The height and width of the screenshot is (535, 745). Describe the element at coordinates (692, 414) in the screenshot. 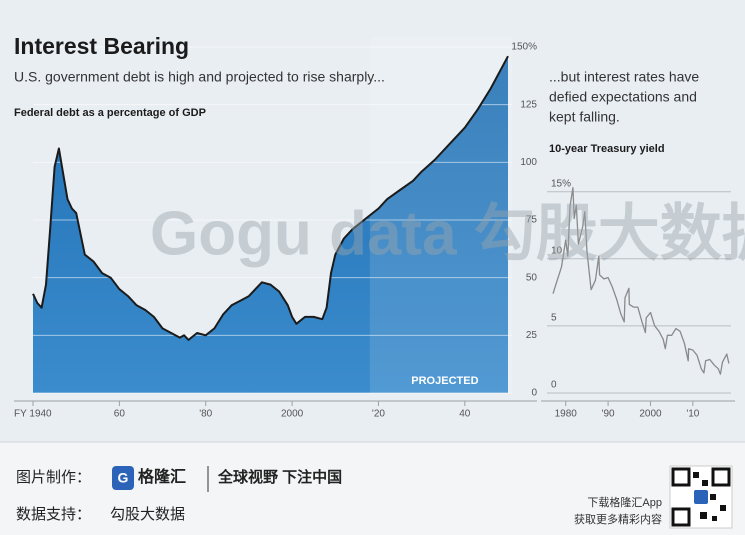

I see `x-tick-label: '10` at that location.